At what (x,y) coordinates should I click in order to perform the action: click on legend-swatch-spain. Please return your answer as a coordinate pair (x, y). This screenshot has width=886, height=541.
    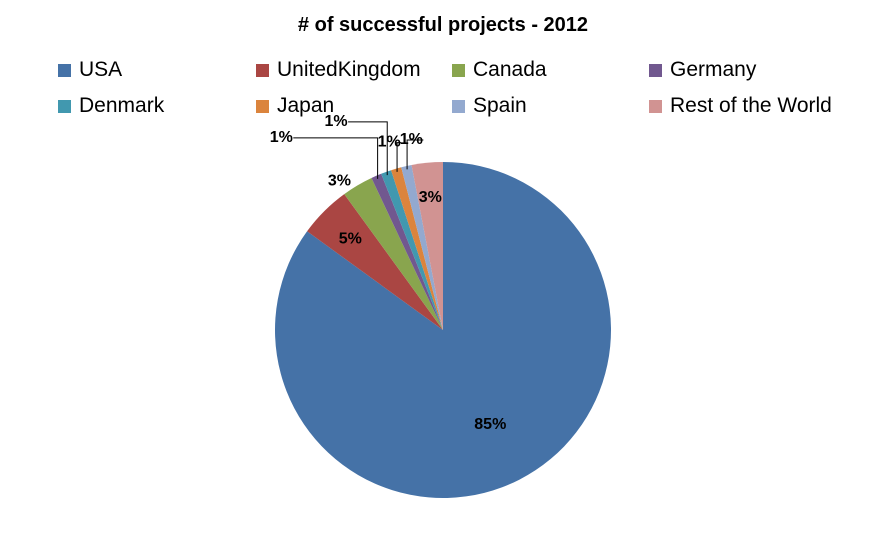
    Looking at the image, I should click on (458, 106).